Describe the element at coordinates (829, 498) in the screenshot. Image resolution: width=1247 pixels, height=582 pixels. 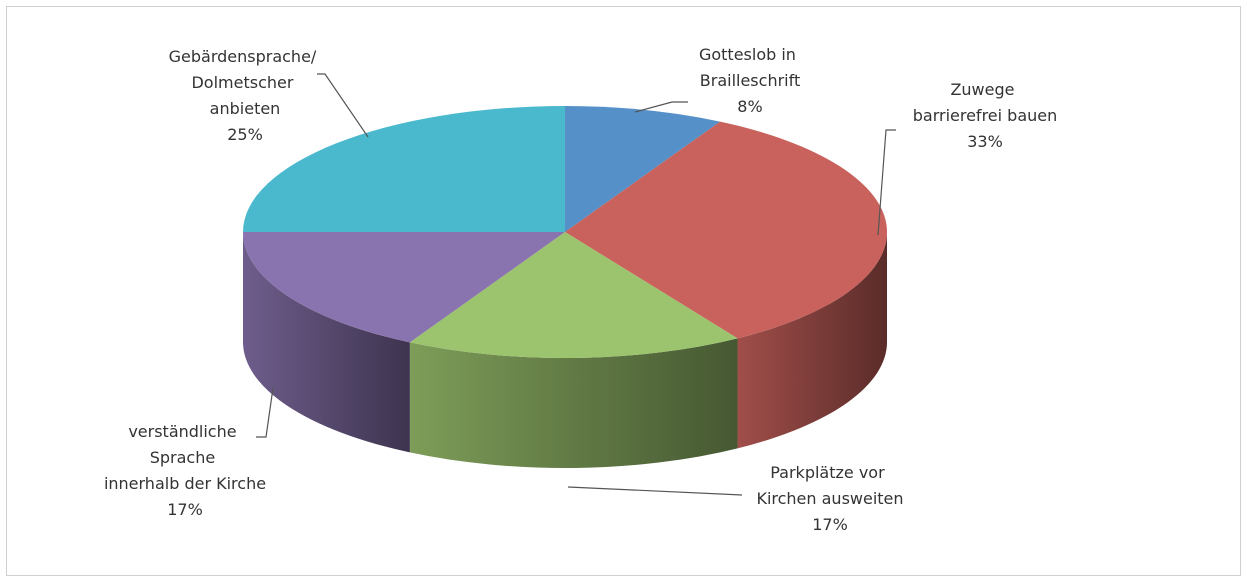
I see `label-line: Kirchen ausweiten` at that location.